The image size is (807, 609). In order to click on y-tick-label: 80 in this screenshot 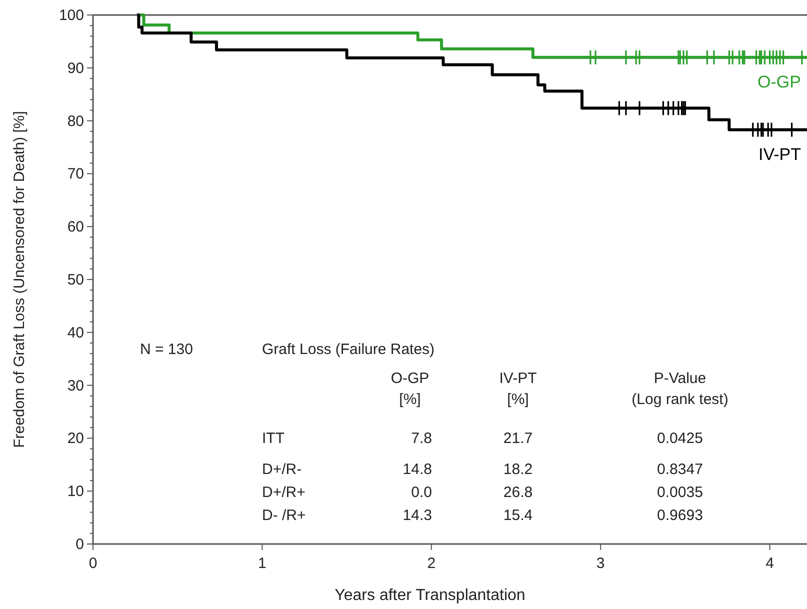, I will do `click(75, 121)`.